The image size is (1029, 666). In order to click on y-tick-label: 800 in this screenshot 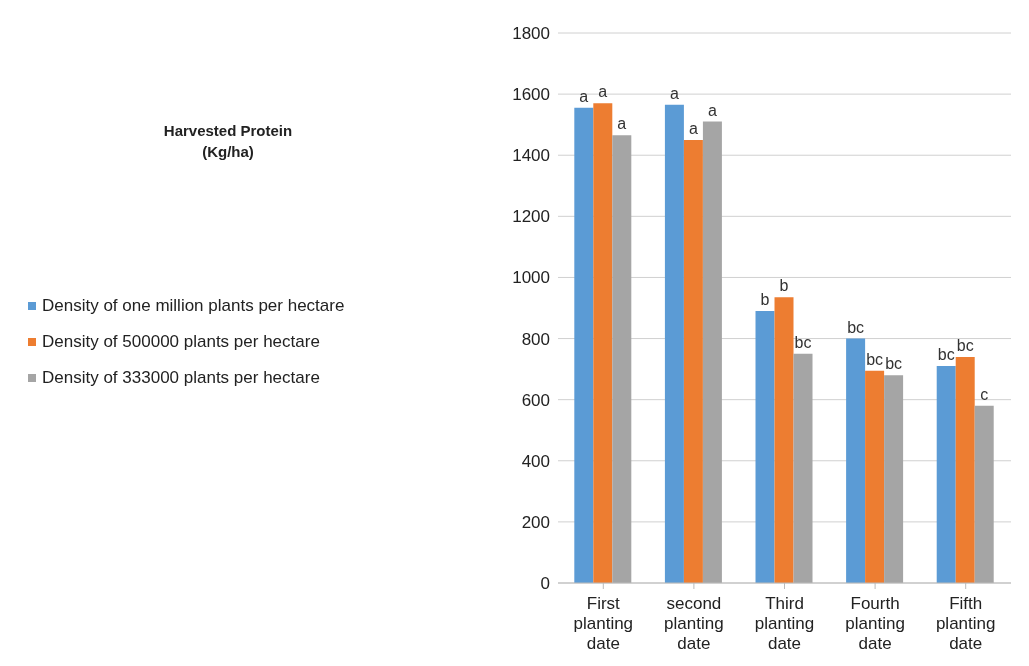, I will do `click(535, 339)`.